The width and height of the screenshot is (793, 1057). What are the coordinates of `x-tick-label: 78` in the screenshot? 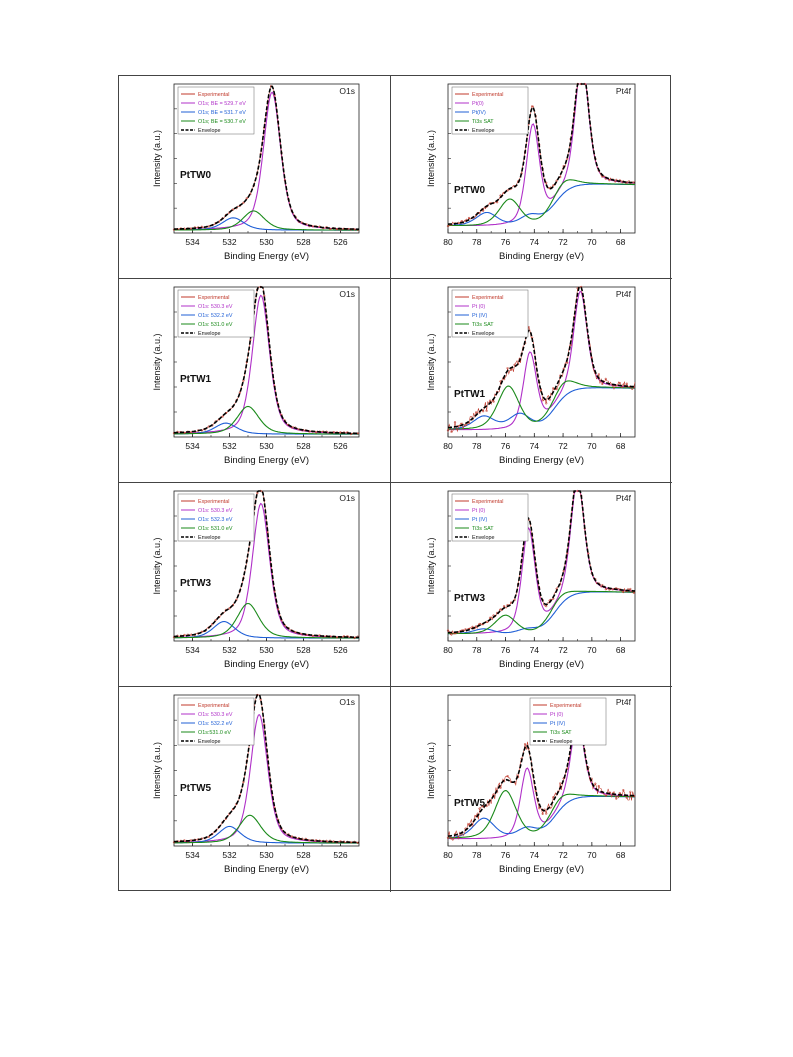 It's located at (477, 650).